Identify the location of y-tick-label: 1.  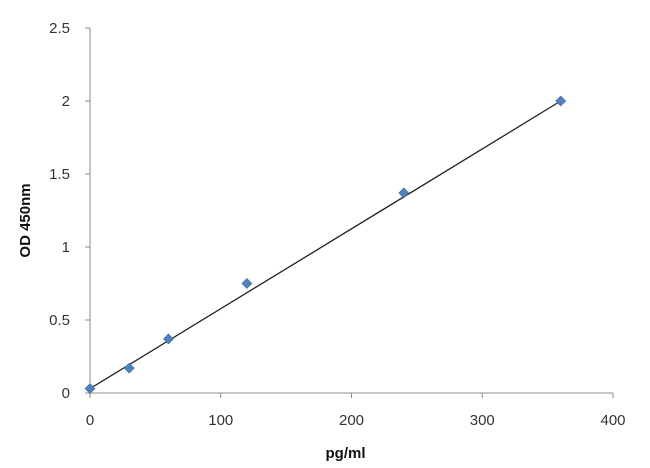
(66, 247).